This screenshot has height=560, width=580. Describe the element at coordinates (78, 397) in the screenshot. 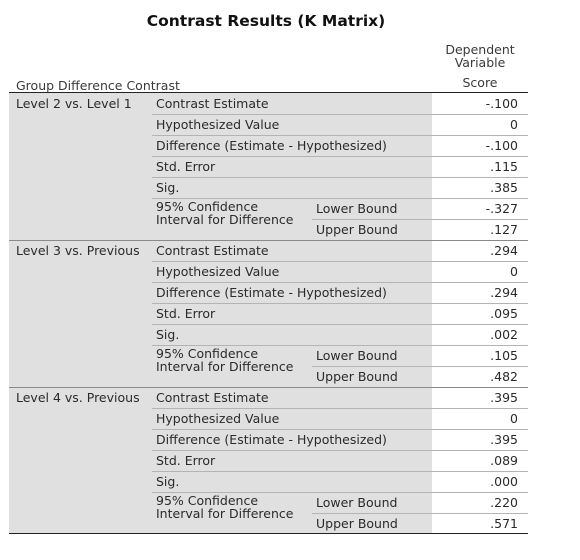

I see `group-label: Level 4 vs. Previous` at that location.